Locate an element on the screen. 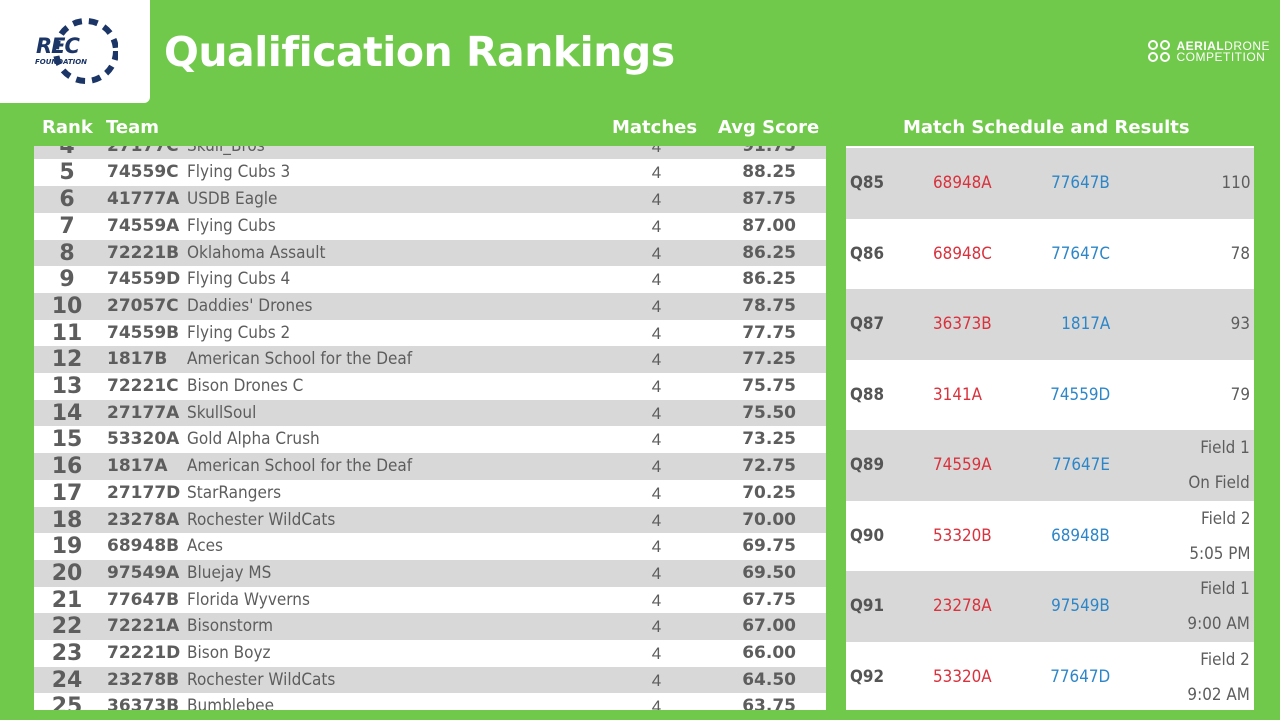 The height and width of the screenshot is (720, 1280). match-id: Q88 is located at coordinates (867, 394).